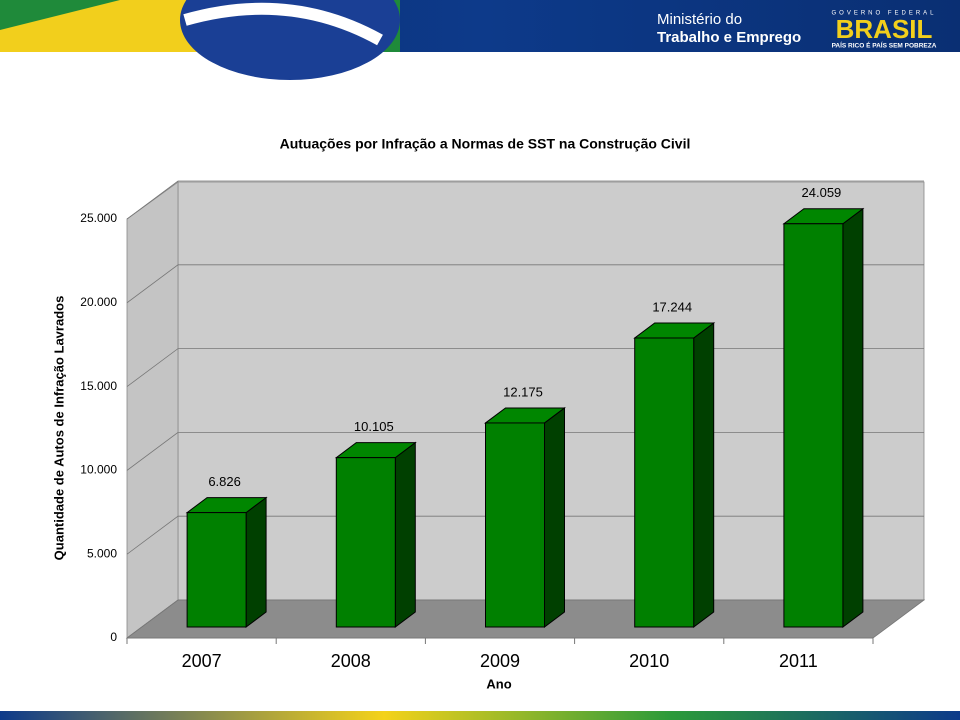 This screenshot has width=960, height=720. I want to click on y-tick-label: 10.000, so click(98, 470).